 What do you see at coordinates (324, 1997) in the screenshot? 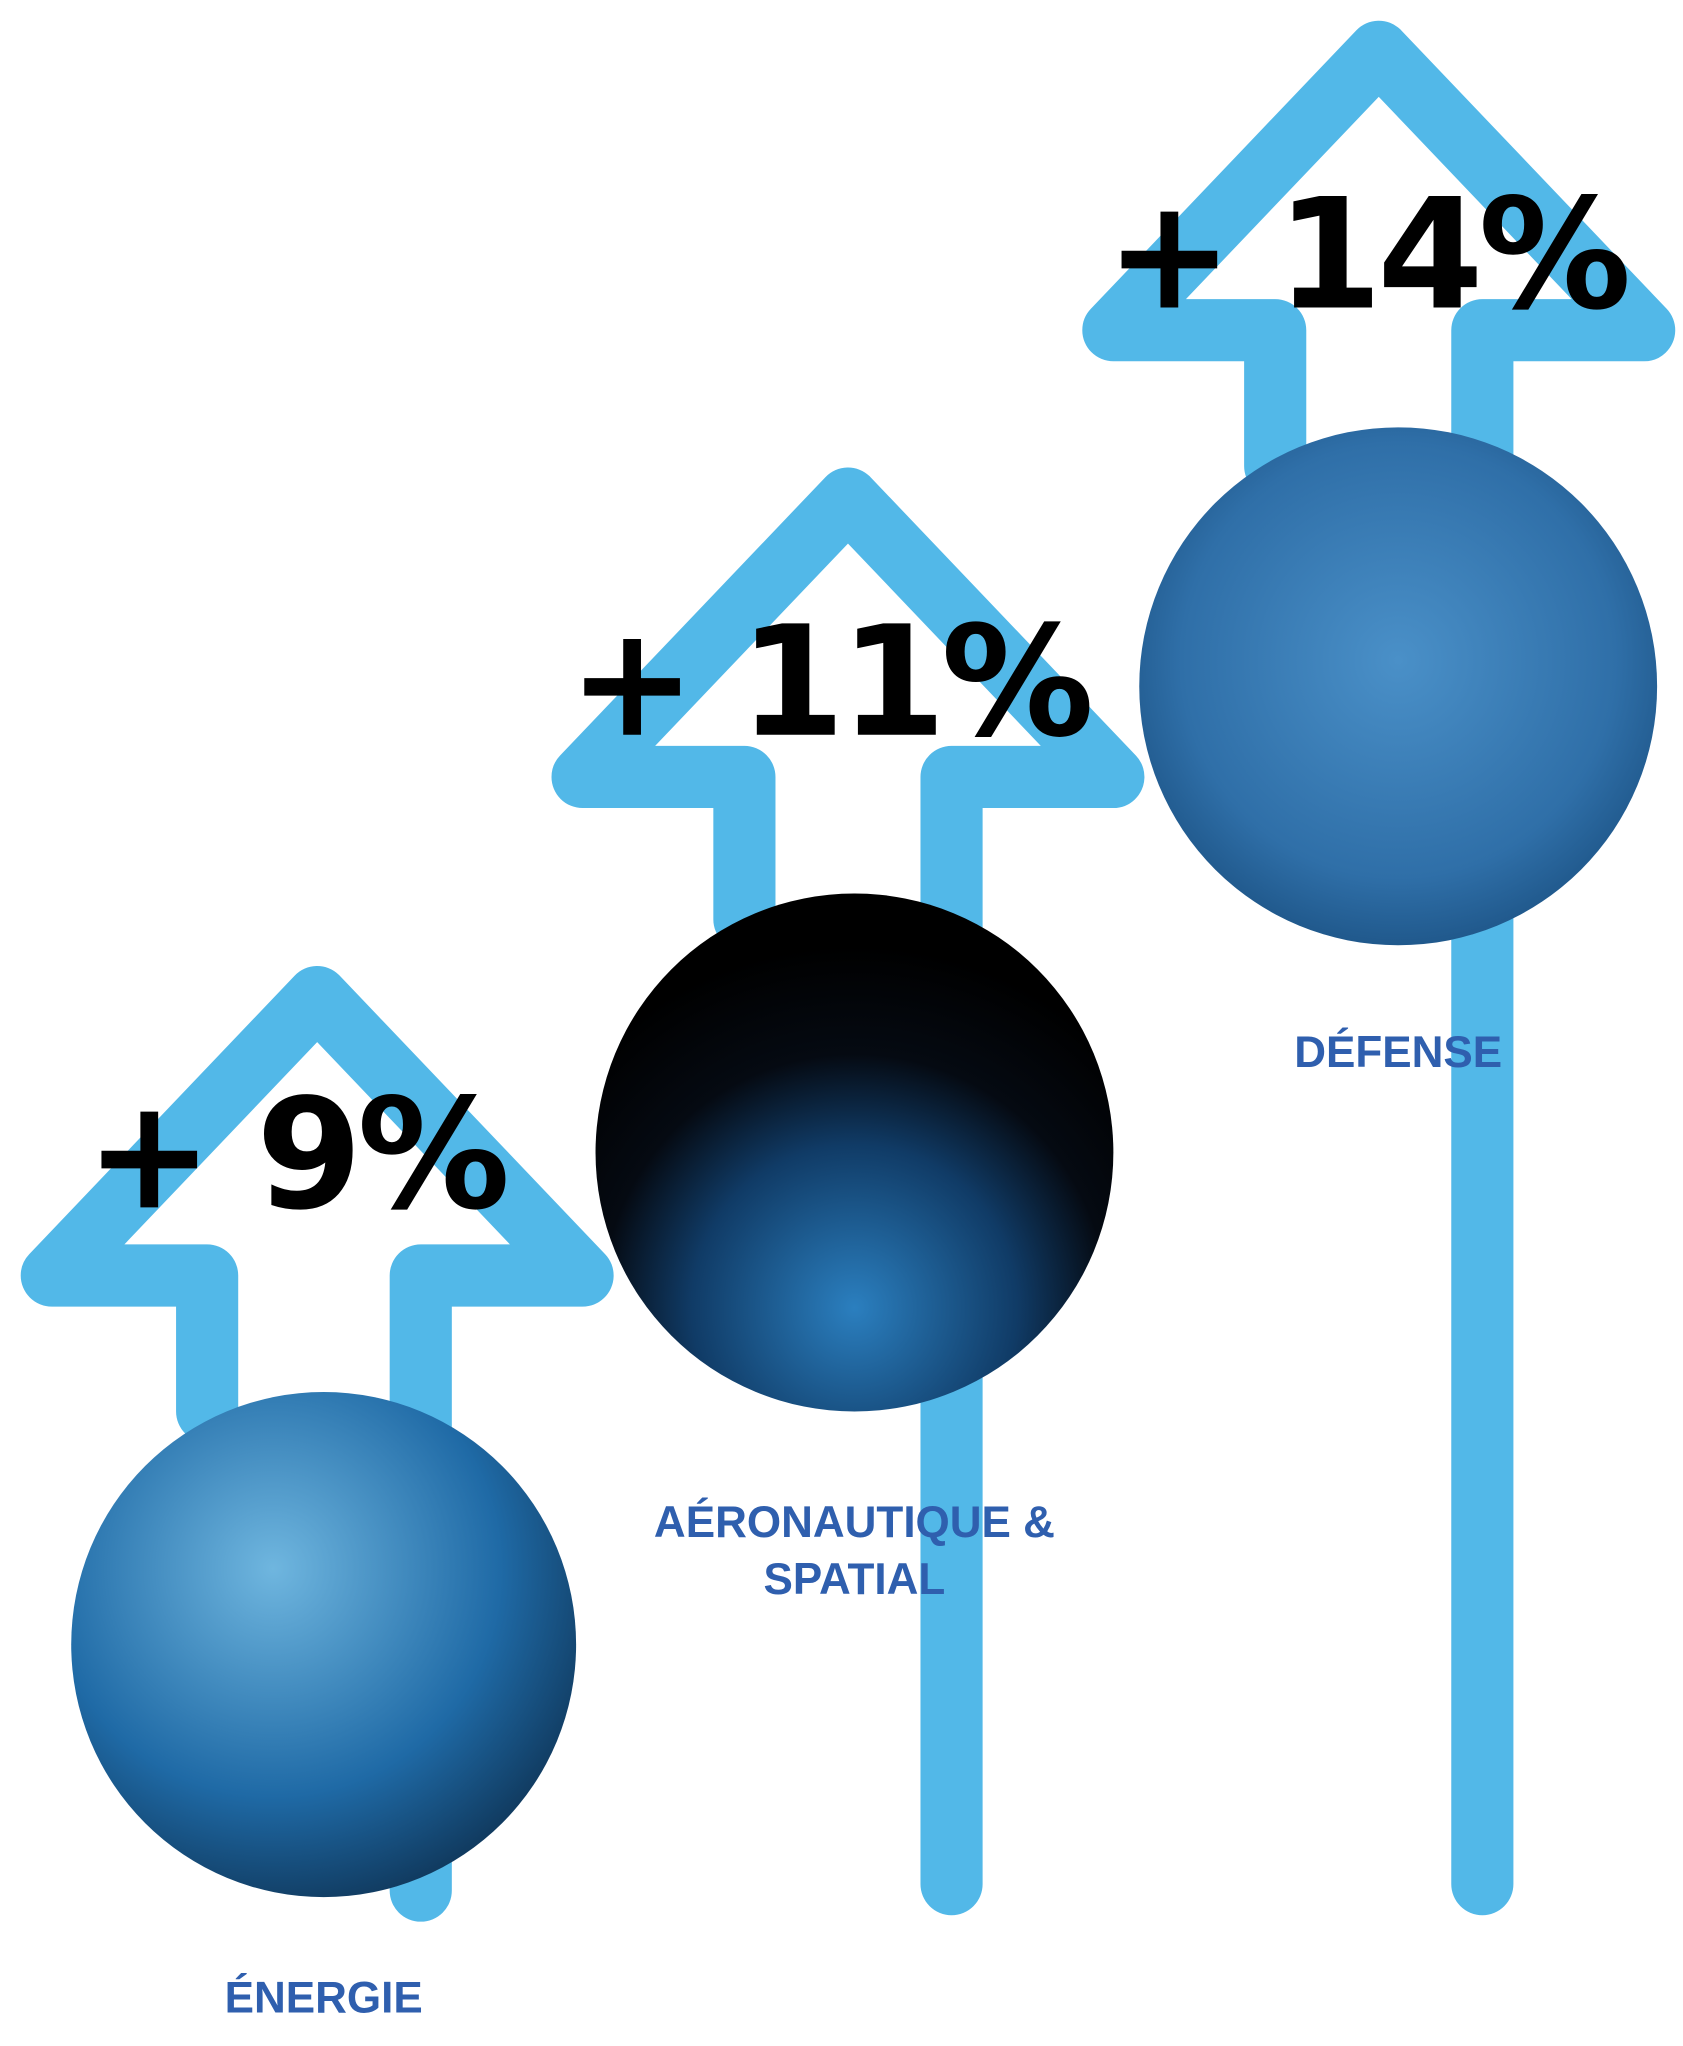
I see `sector-label: ÉNERGIE` at bounding box center [324, 1997].